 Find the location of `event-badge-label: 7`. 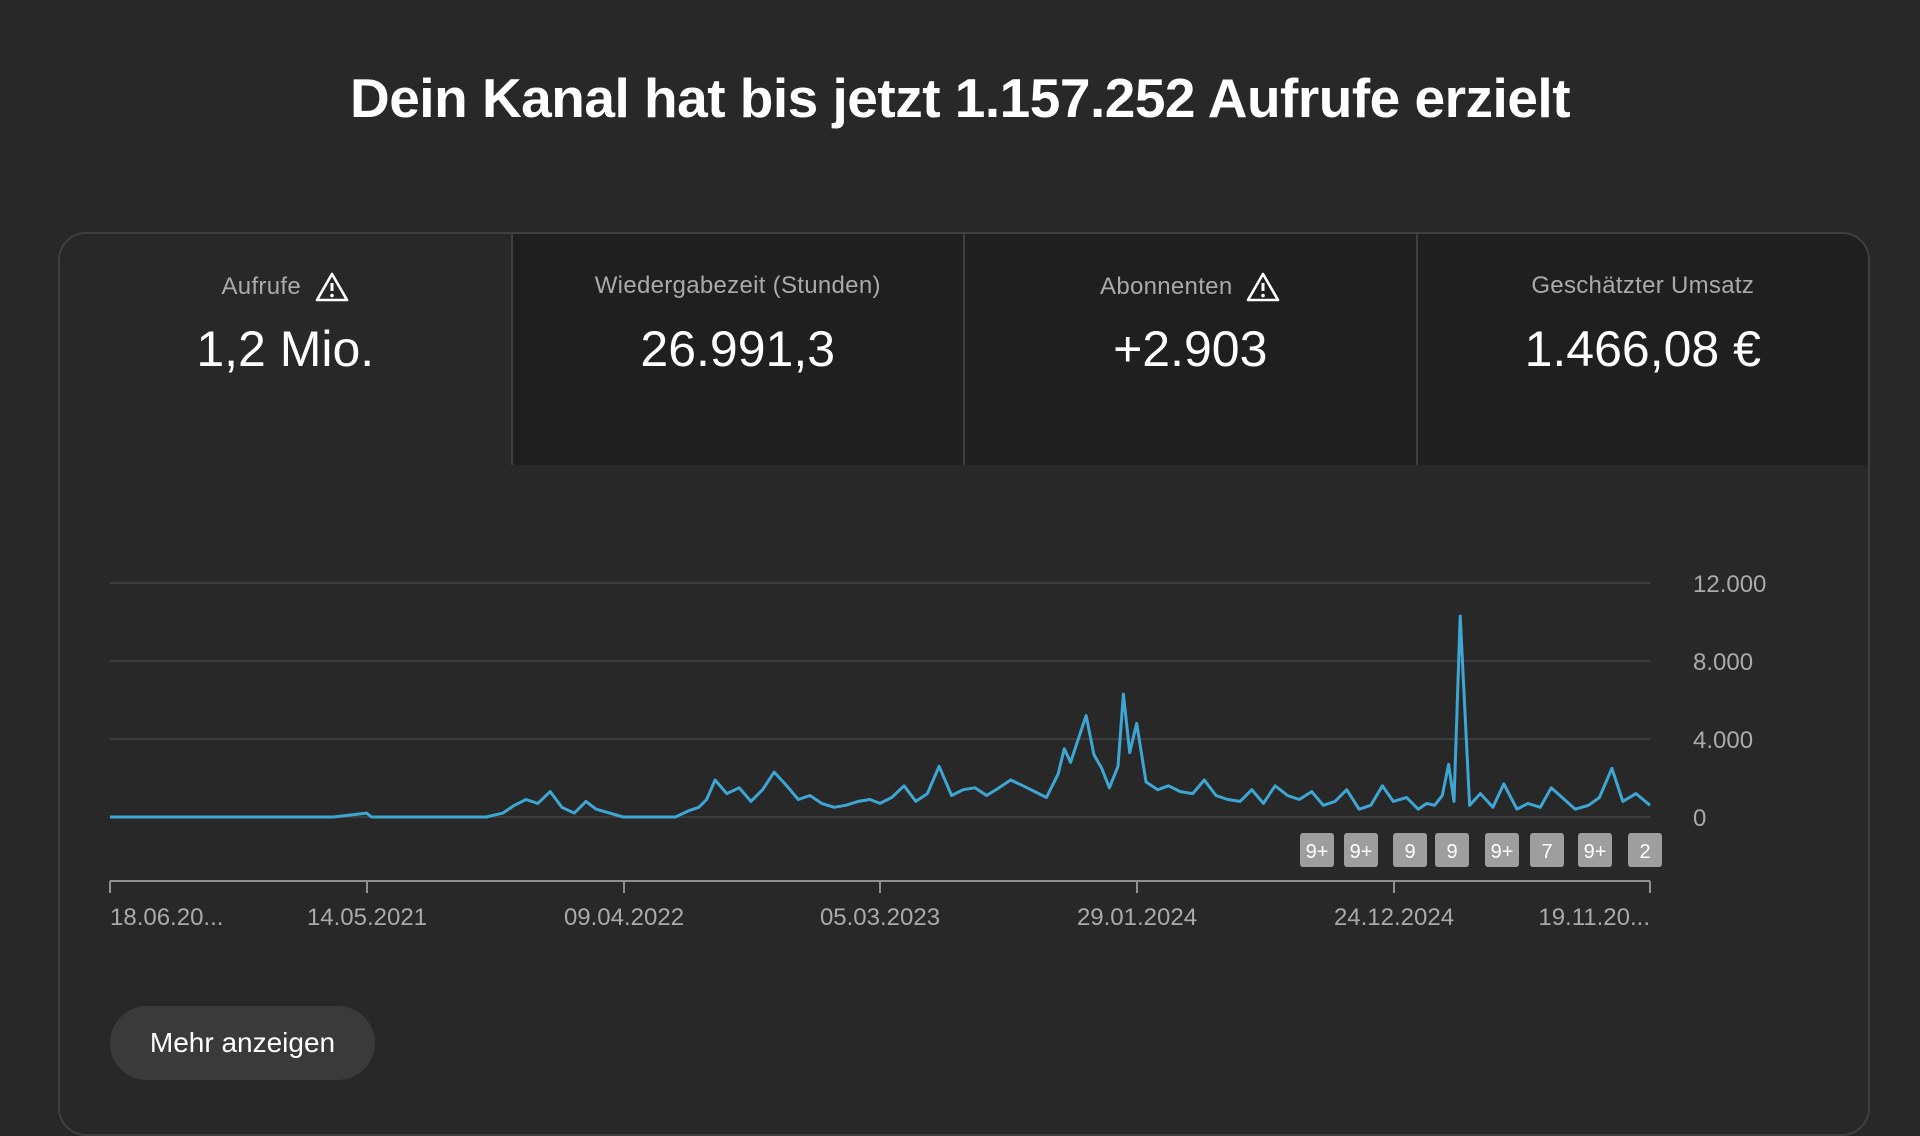

event-badge-label: 7 is located at coordinates (1546, 852).